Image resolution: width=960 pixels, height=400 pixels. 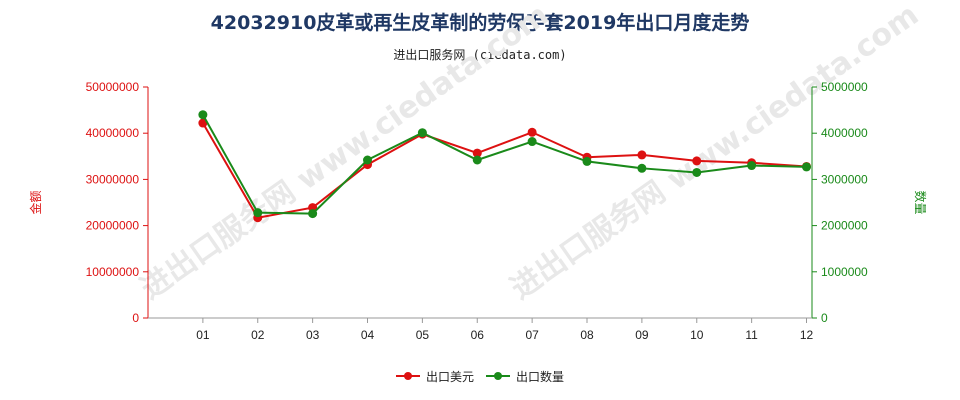 What do you see at coordinates (642, 335) in the screenshot?
I see `x-tick-label: 09` at bounding box center [642, 335].